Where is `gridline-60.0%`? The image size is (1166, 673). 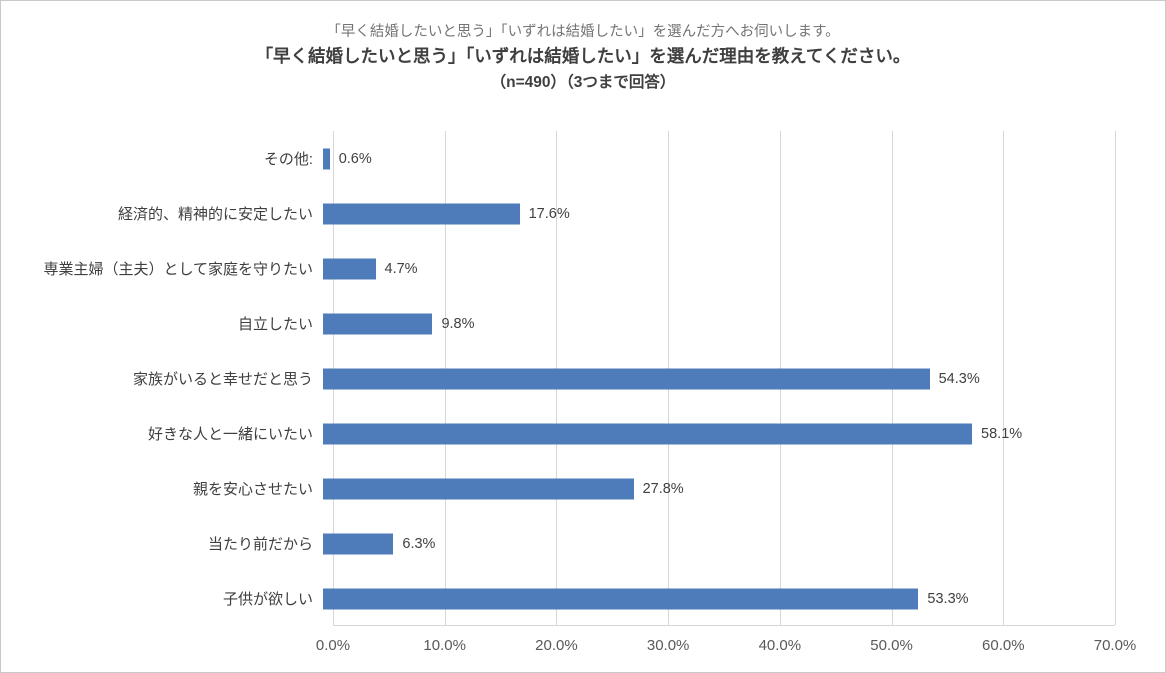 gridline-60.0% is located at coordinates (1004, 378).